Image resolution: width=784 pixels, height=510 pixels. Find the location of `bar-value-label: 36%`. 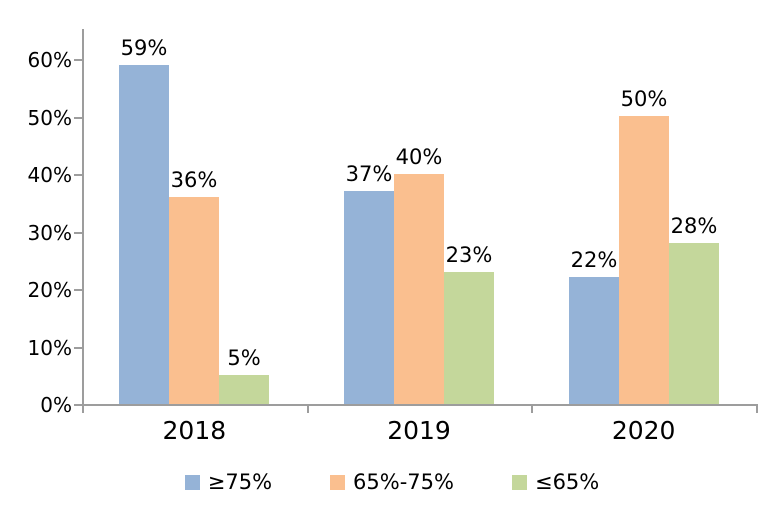

bar-value-label: 36% is located at coordinates (194, 180).